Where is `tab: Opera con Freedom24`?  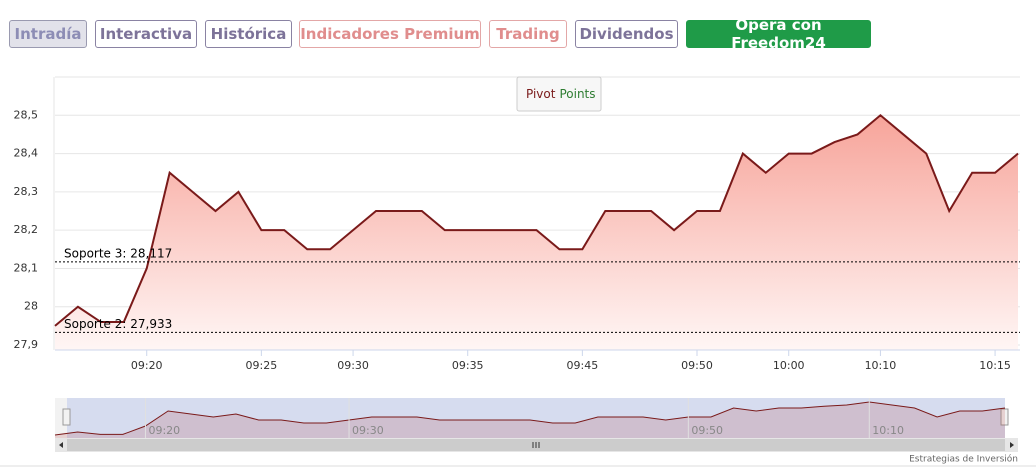 tab: Opera con Freedom24 is located at coordinates (778, 34).